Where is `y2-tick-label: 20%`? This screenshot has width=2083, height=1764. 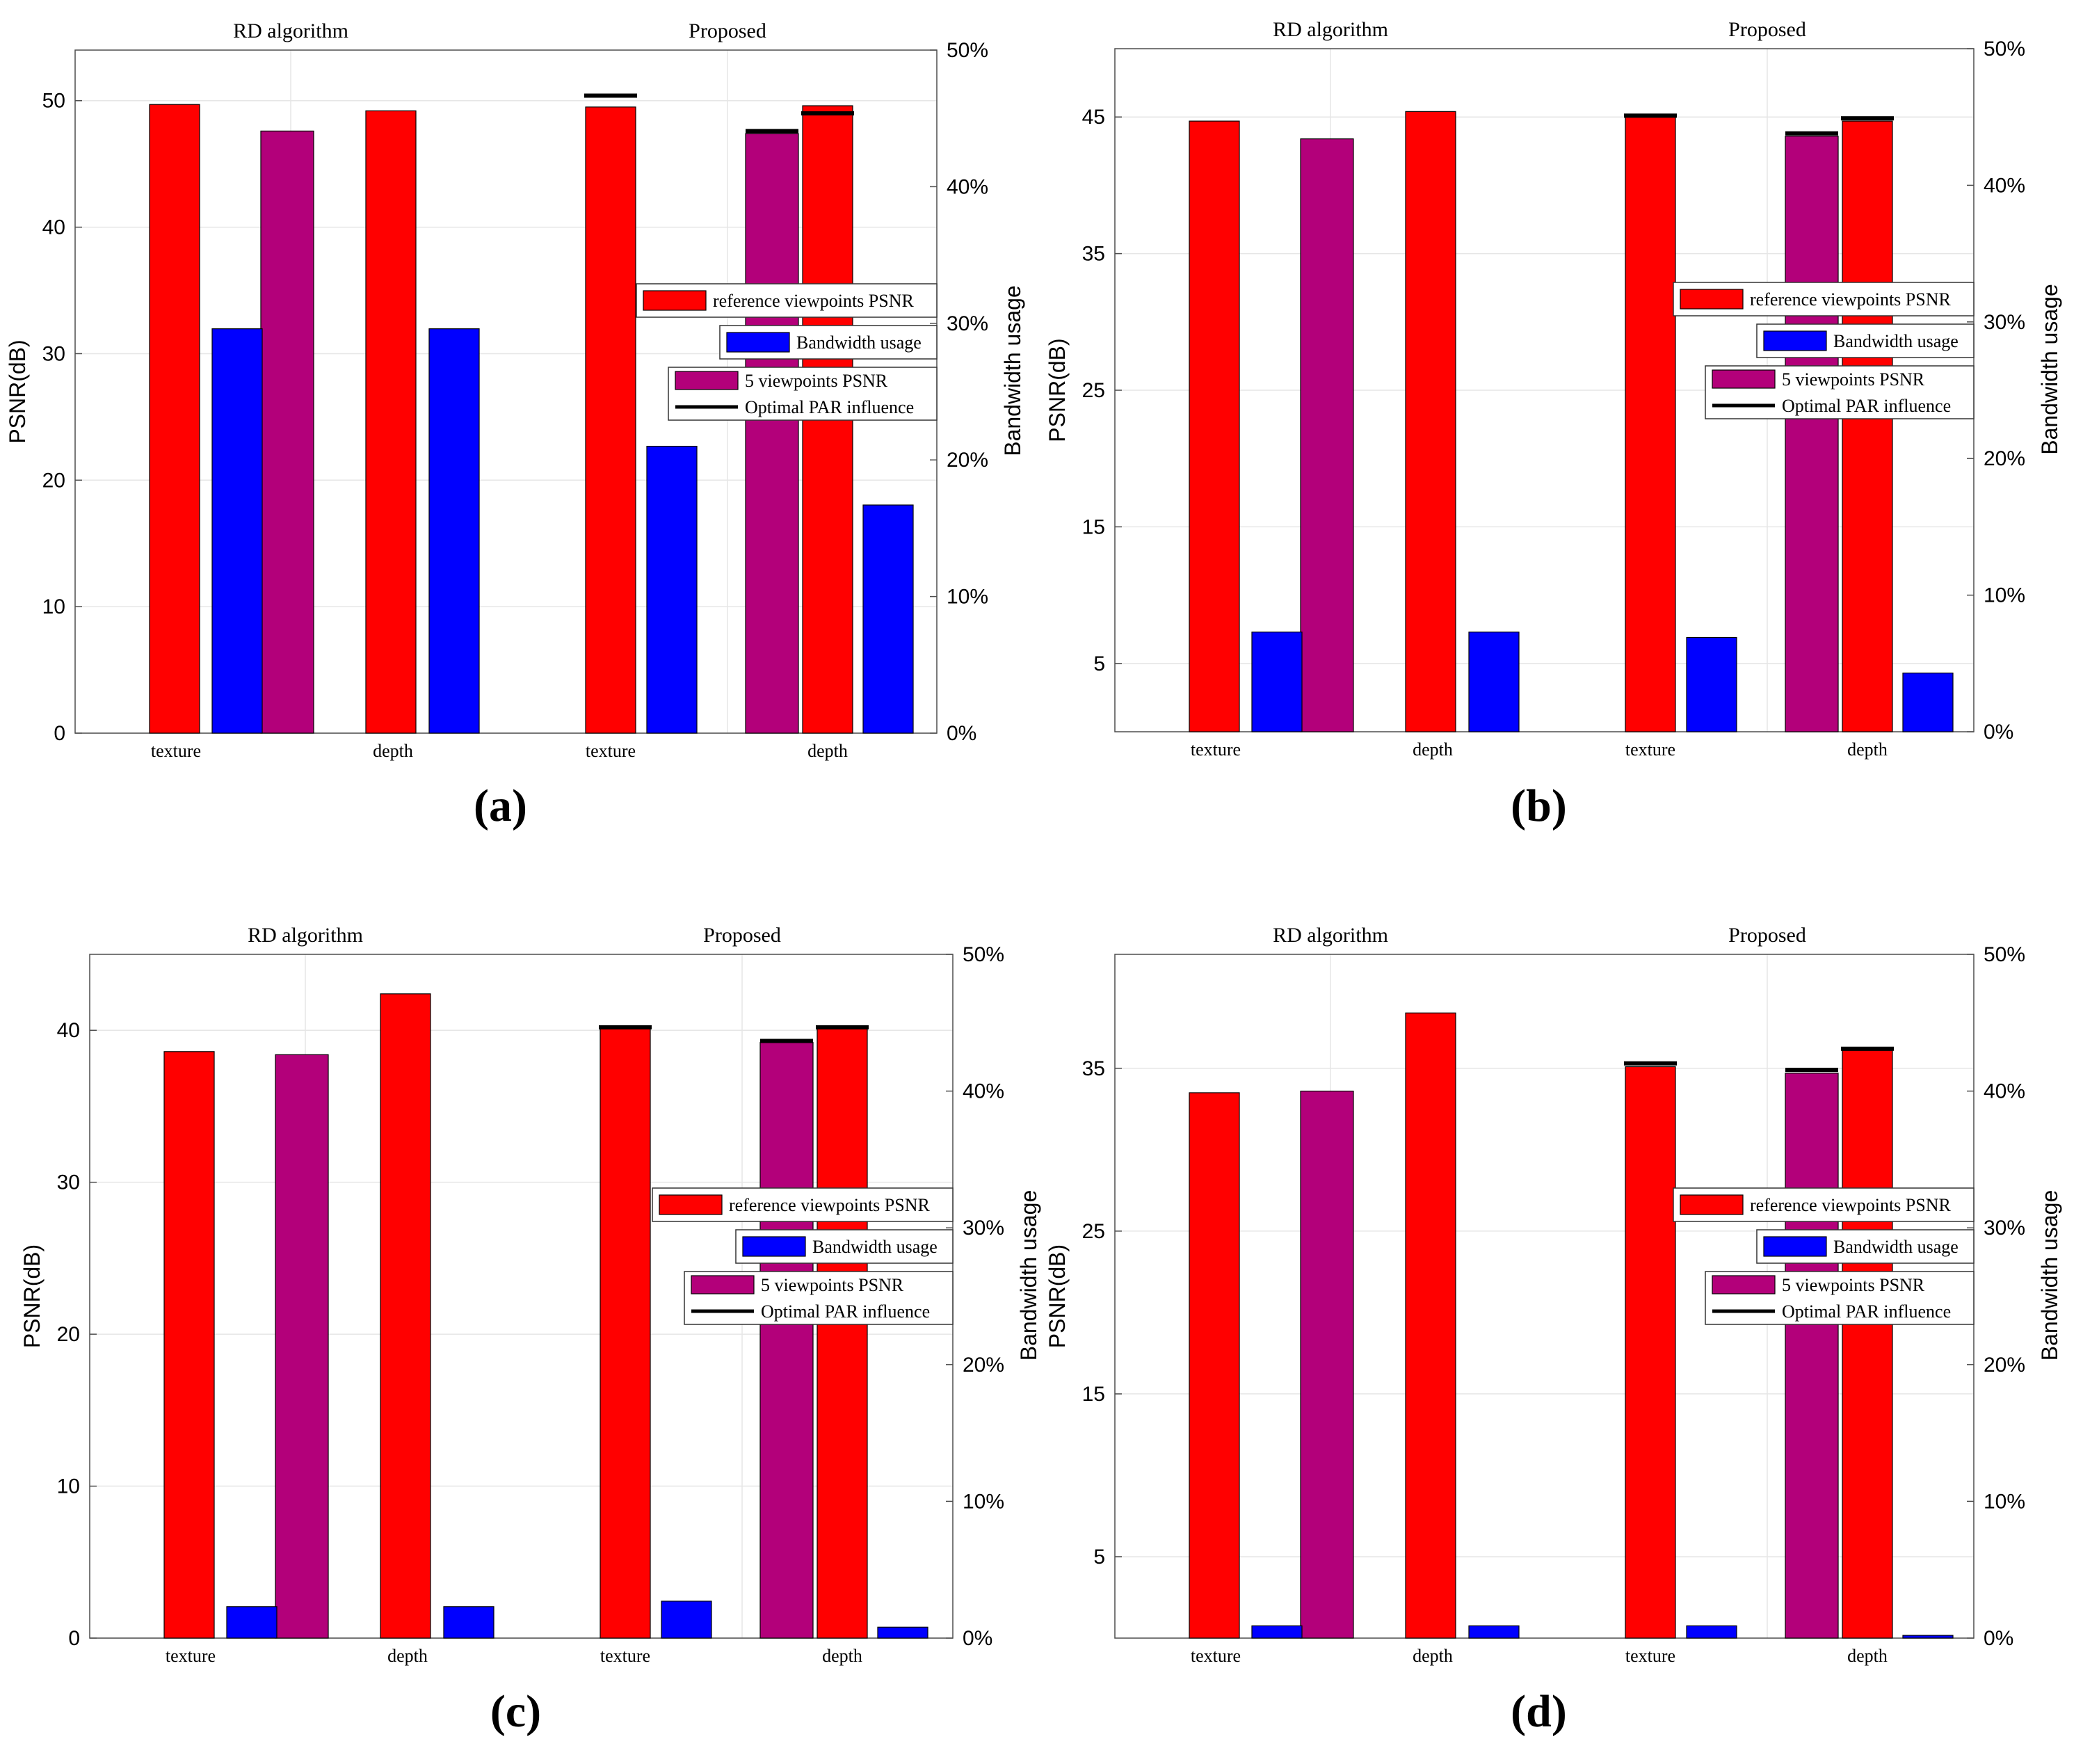 y2-tick-label: 20% is located at coordinates (2004, 458).